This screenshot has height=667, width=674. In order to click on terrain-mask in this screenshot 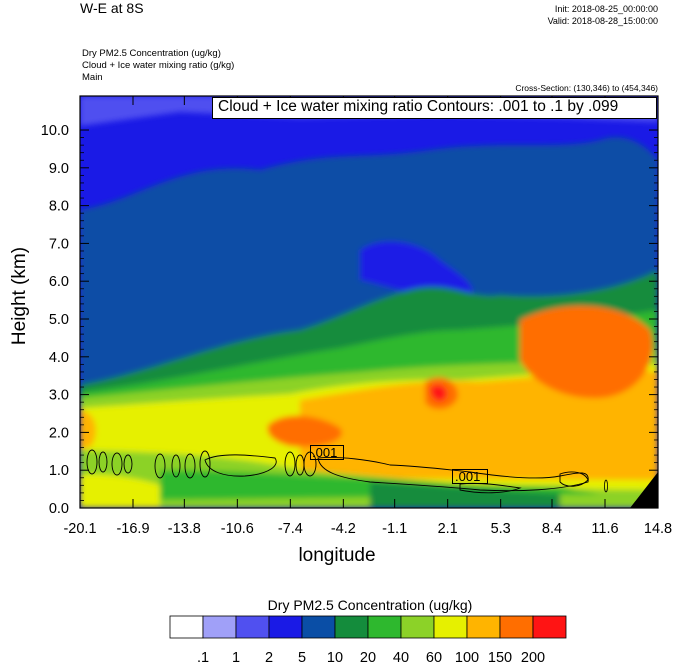, I will do `click(644, 490)`.